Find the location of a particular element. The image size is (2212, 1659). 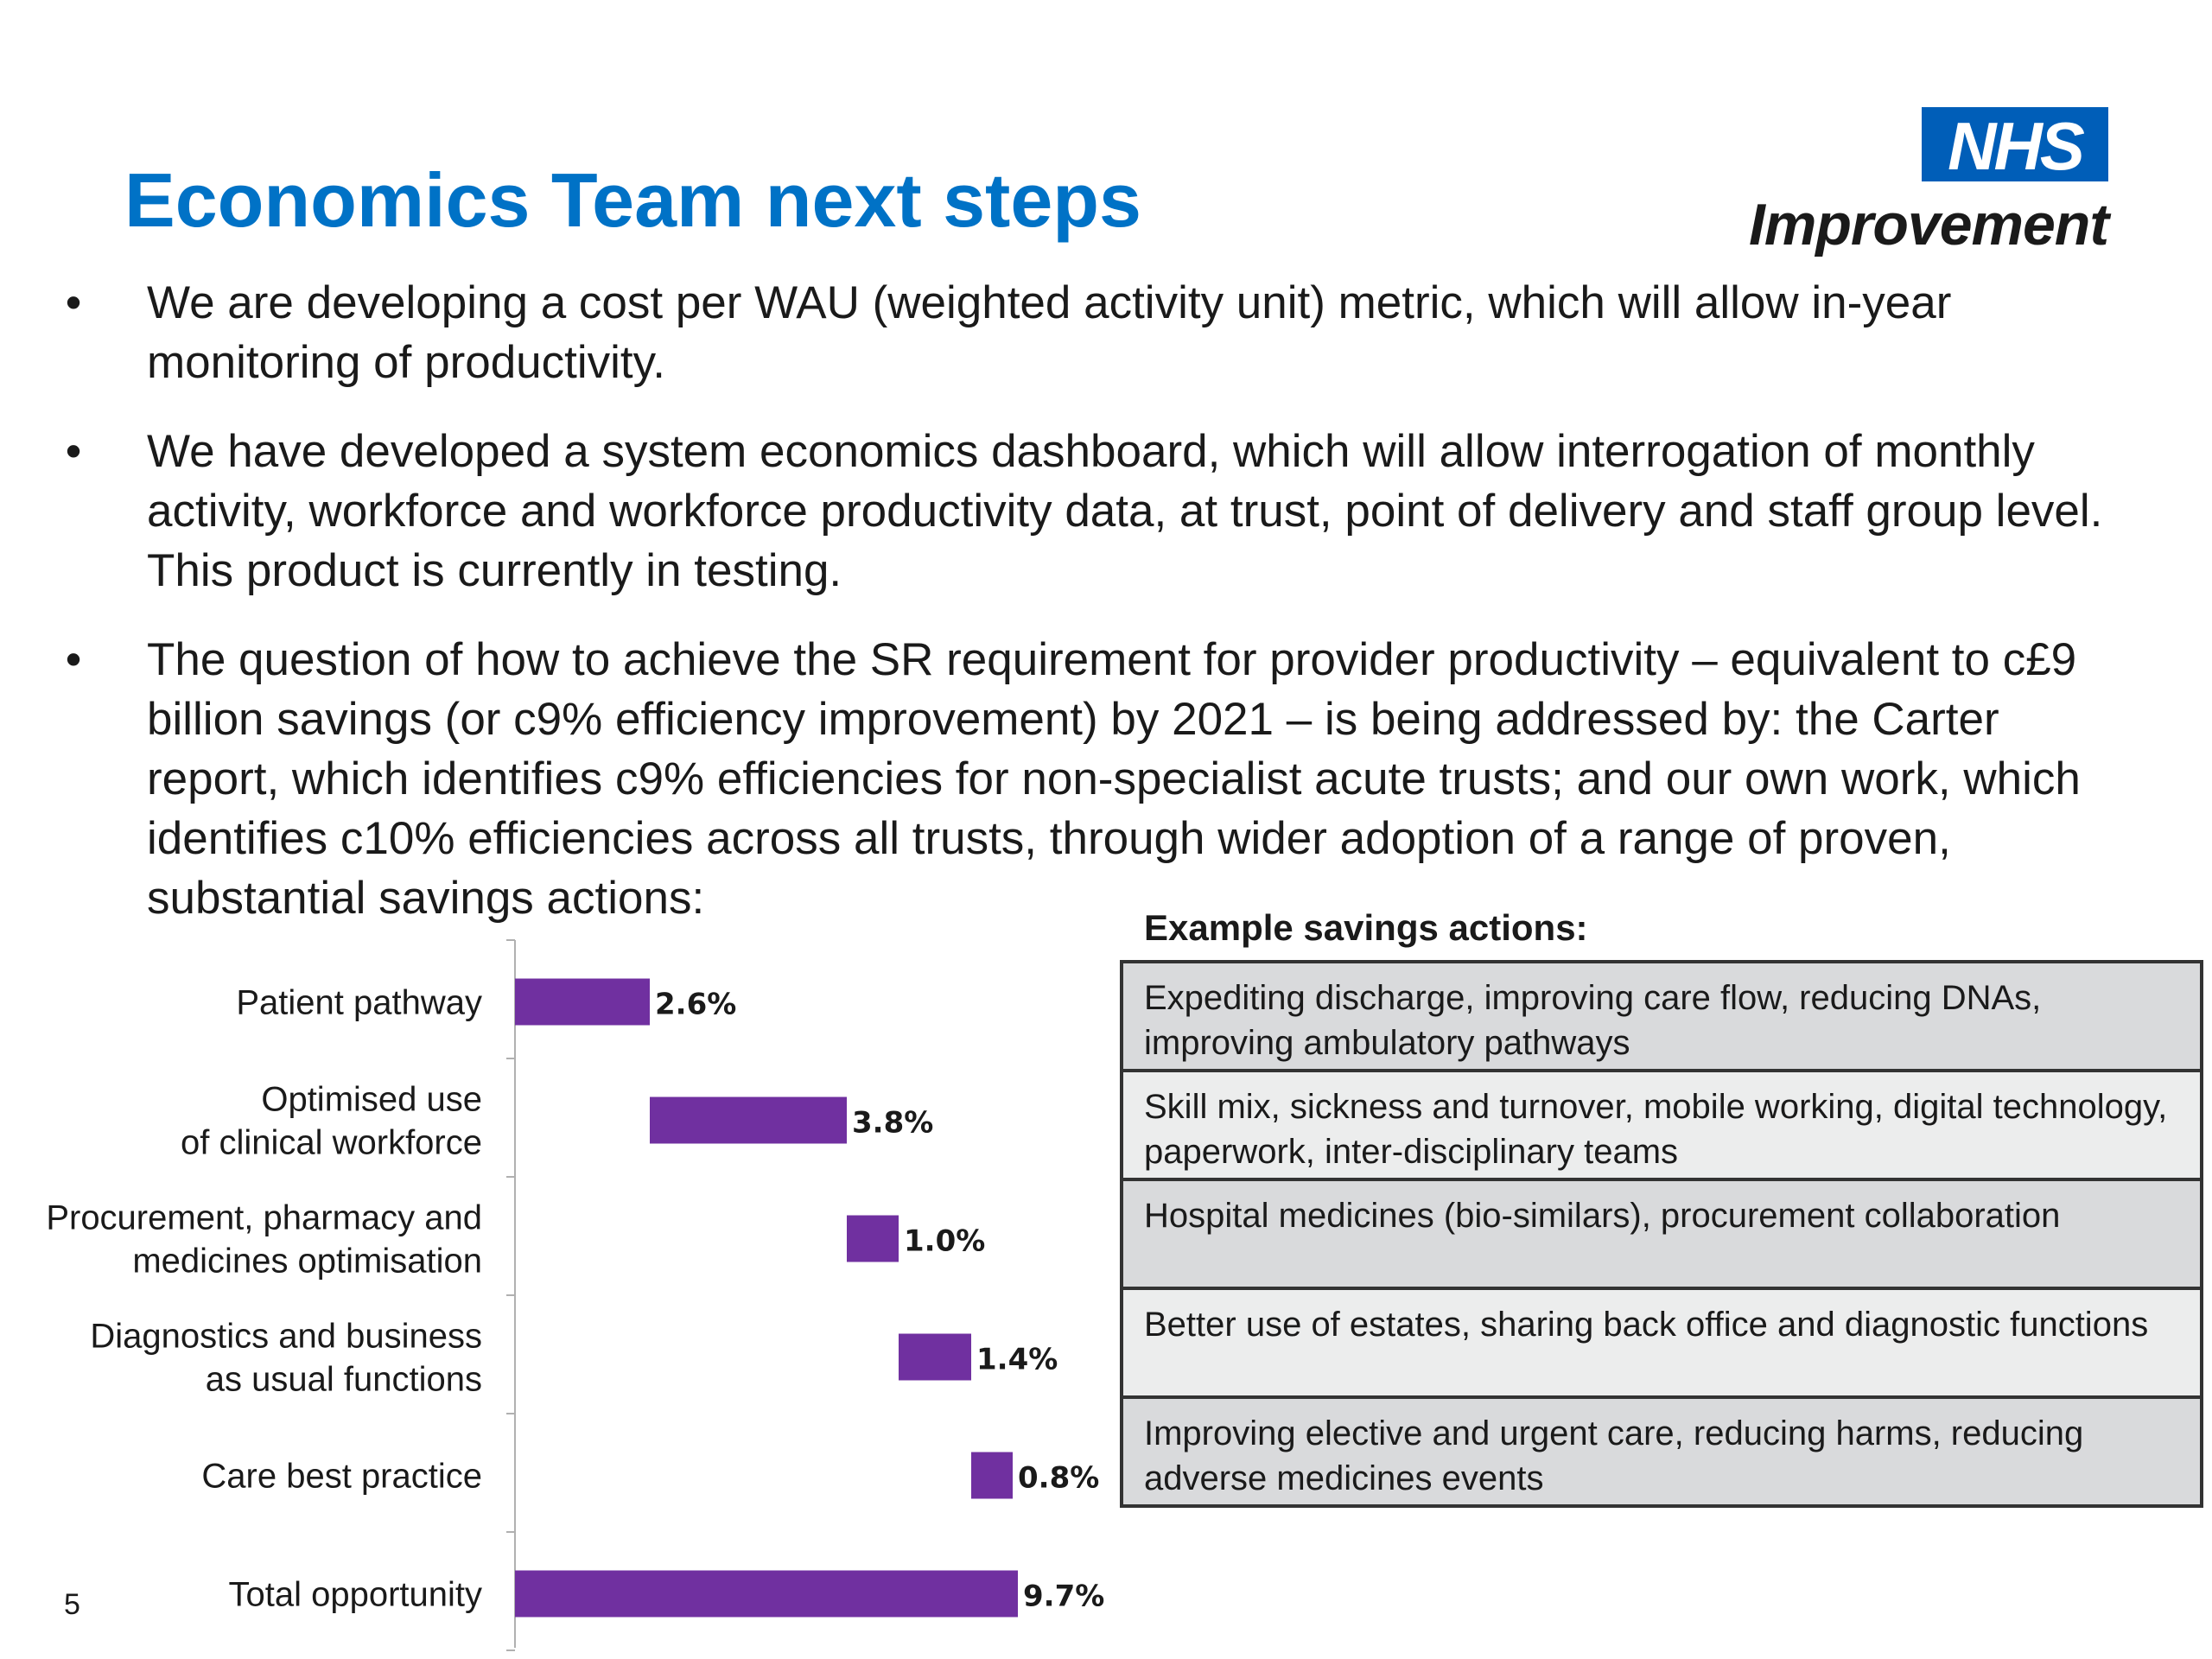

category-label: as usual functions is located at coordinates (344, 1380).